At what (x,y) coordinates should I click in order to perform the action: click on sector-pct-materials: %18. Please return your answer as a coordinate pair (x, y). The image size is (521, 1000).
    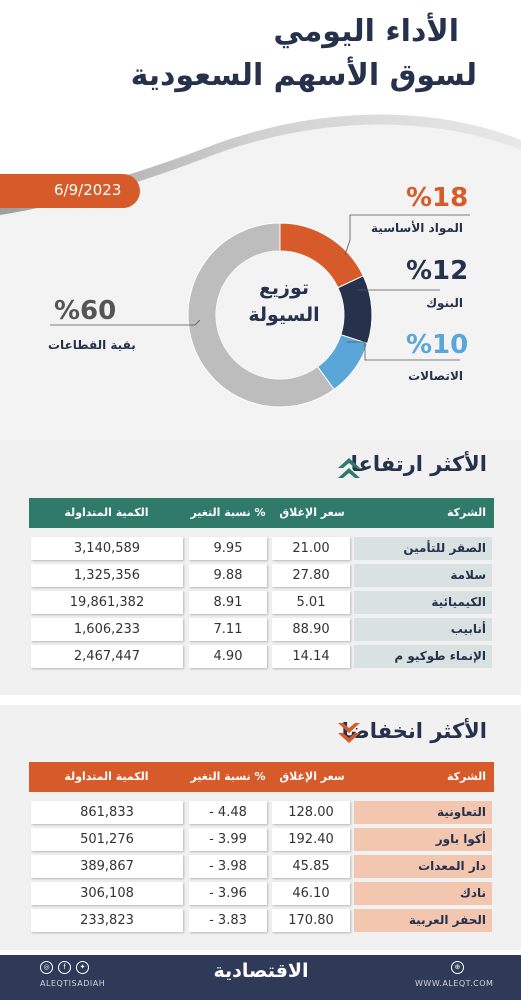
    Looking at the image, I should click on (437, 198).